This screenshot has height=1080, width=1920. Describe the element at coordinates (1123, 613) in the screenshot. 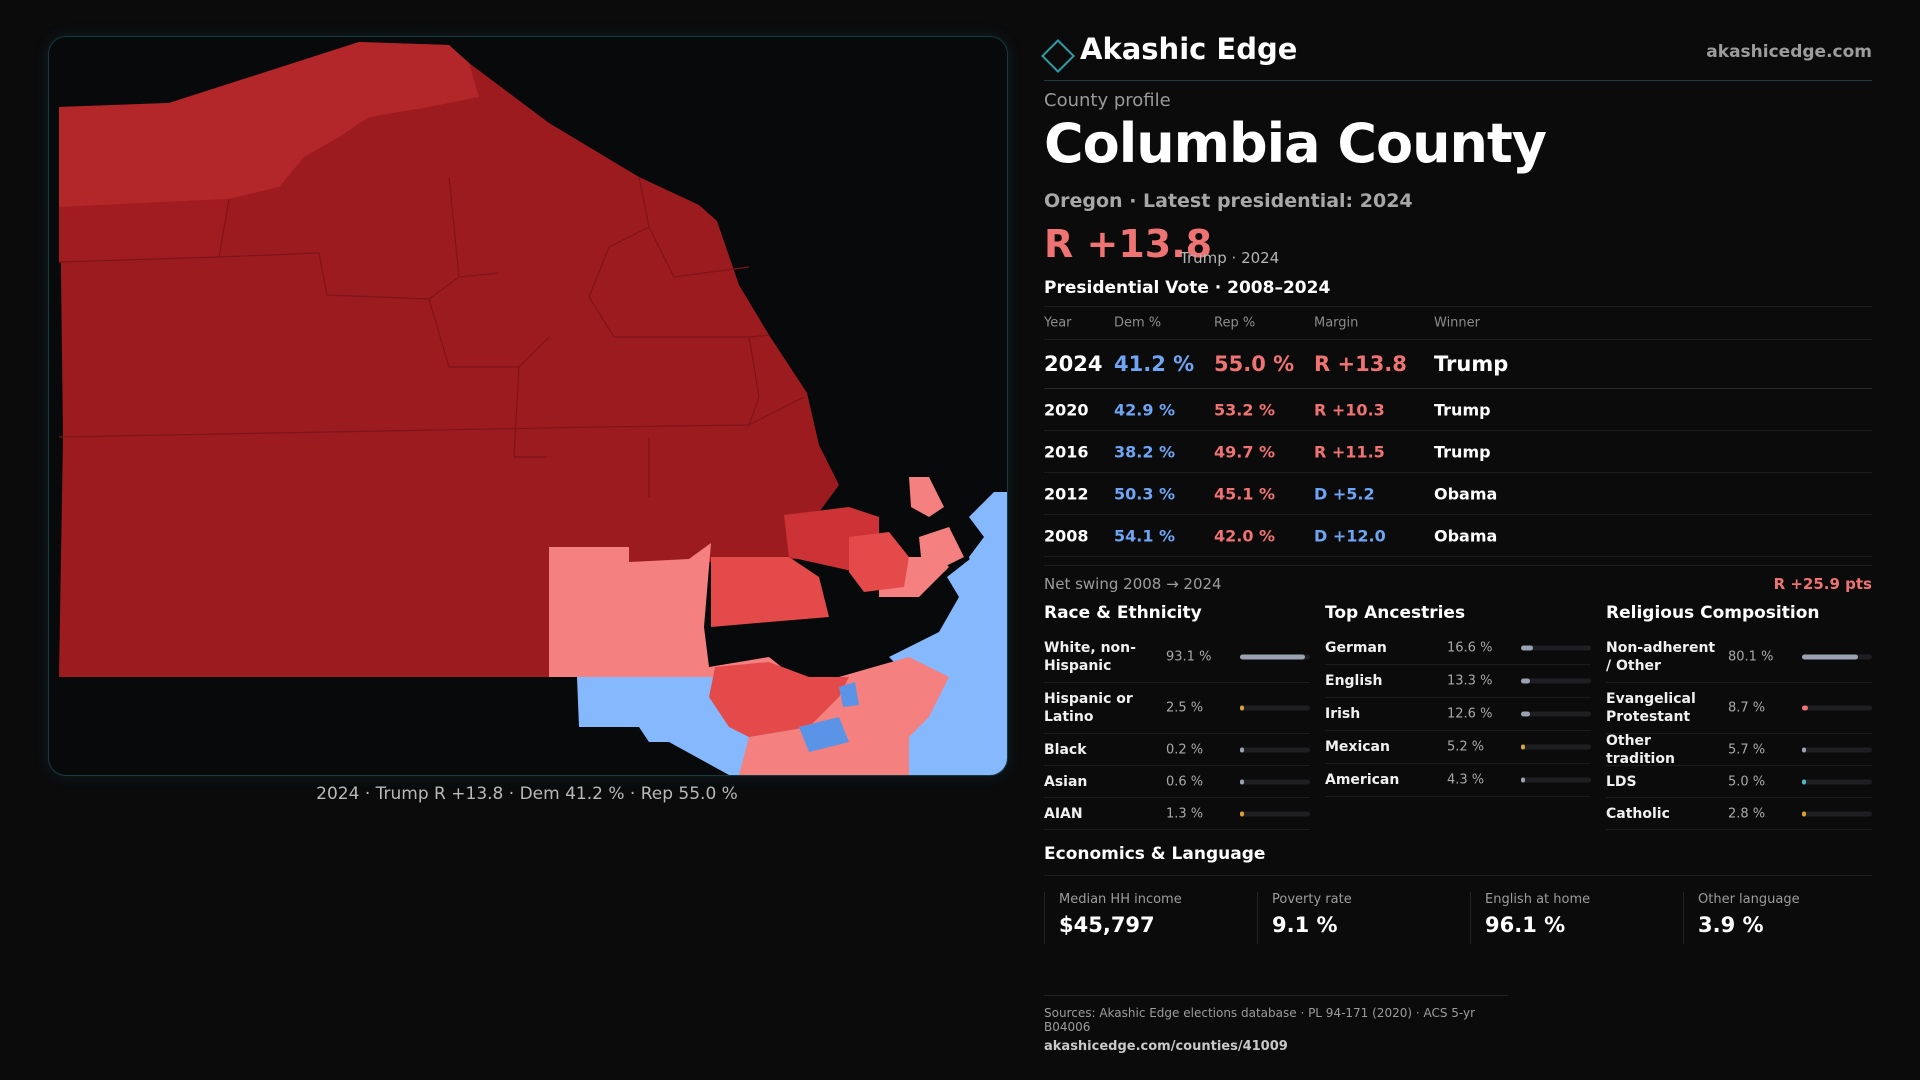

I see `race-section-title: Race & Ethnicity` at that location.